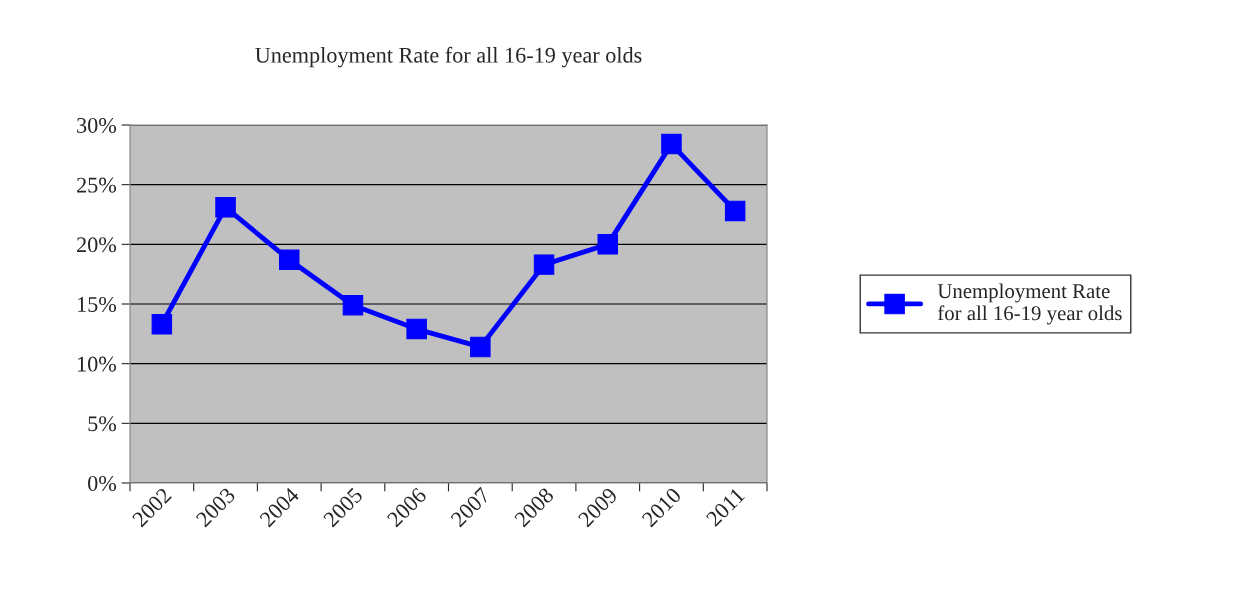 Image resolution: width=1233 pixels, height=598 pixels. Describe the element at coordinates (102, 483) in the screenshot. I see `y-tick-label: 0%` at that location.